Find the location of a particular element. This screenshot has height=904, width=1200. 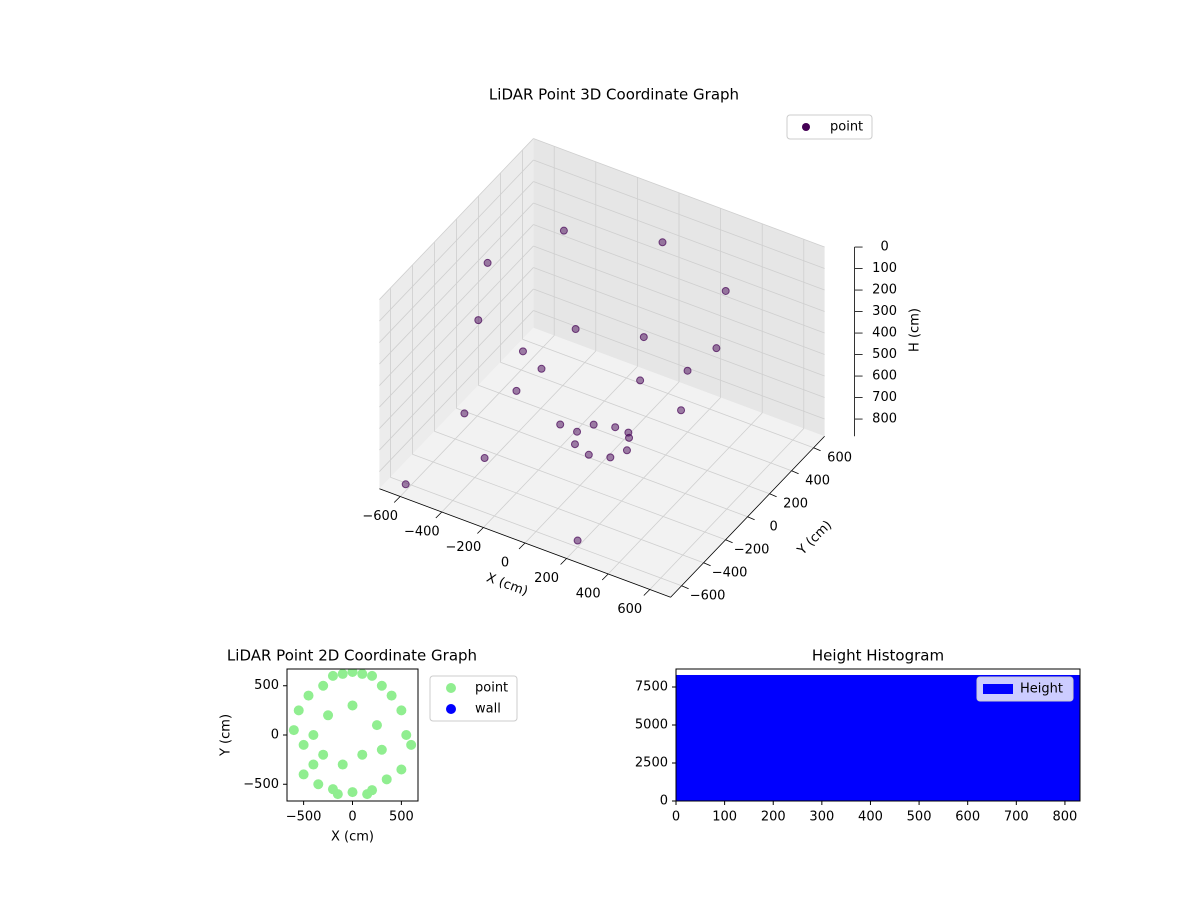

x-axis-line is located at coordinates (525, 543).